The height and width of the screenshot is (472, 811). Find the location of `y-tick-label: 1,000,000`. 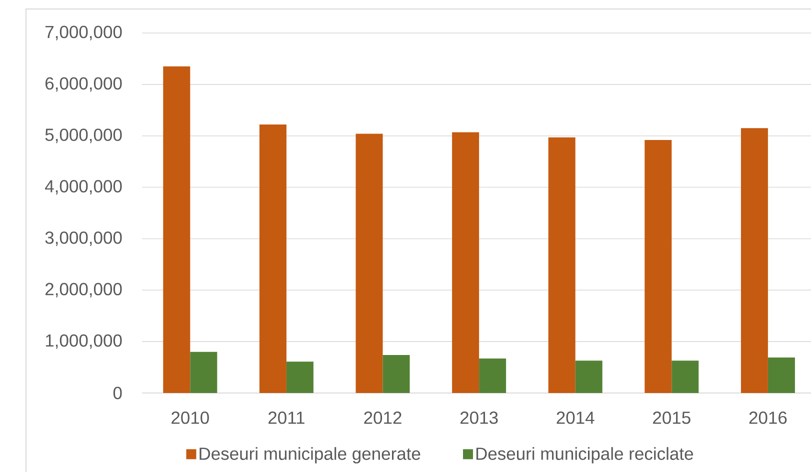

y-tick-label: 1,000,000 is located at coordinates (84, 341).